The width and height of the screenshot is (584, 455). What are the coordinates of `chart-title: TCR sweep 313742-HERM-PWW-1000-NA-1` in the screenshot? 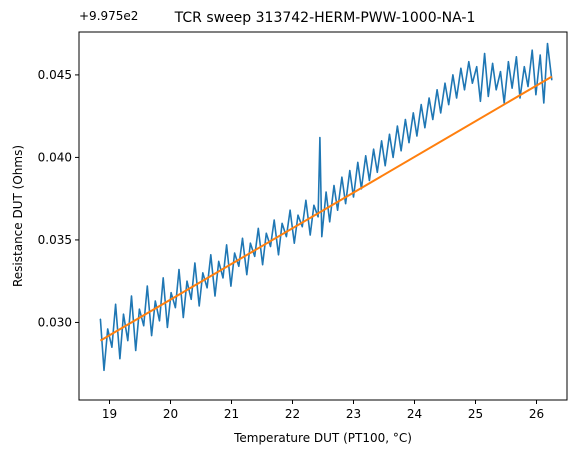 It's located at (325, 18).